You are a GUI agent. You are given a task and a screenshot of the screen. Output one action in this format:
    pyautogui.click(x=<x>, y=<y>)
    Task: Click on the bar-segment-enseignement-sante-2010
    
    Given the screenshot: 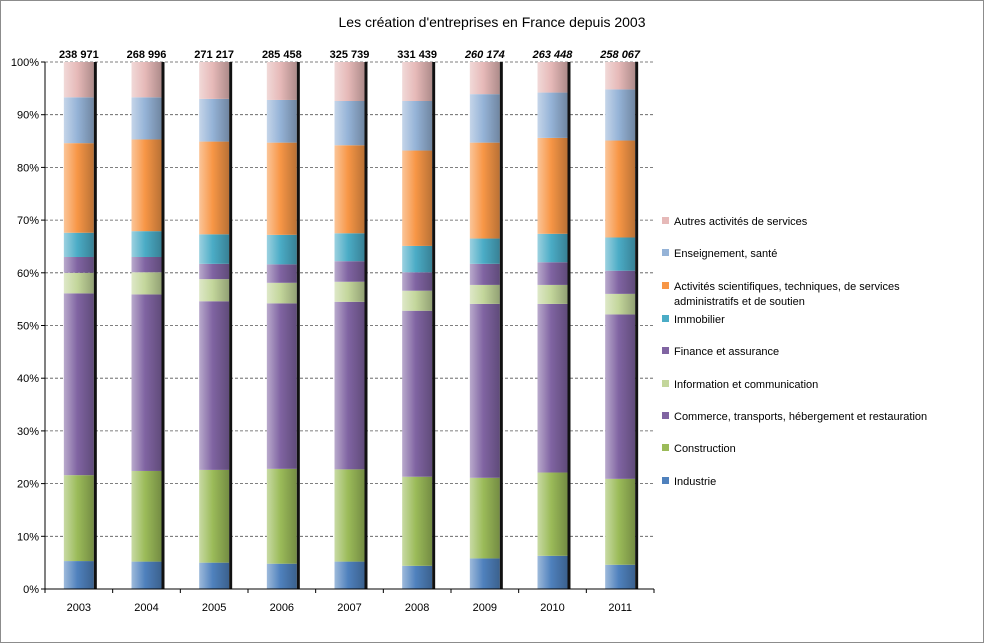 What is the action you would take?
    pyautogui.click(x=552, y=115)
    